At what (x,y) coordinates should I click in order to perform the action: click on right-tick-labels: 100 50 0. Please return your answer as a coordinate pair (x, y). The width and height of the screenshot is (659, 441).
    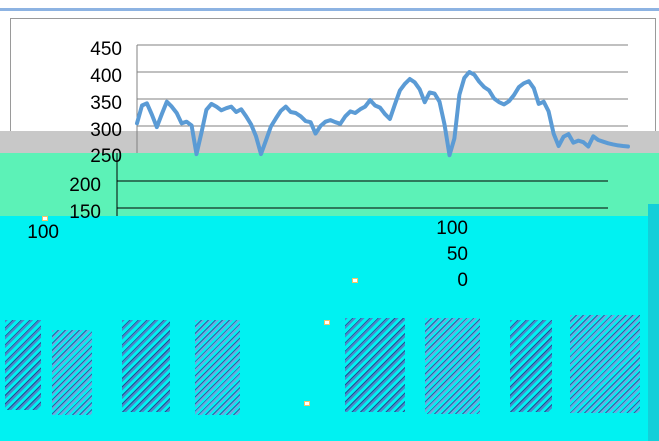
    Looking at the image, I should click on (452, 254).